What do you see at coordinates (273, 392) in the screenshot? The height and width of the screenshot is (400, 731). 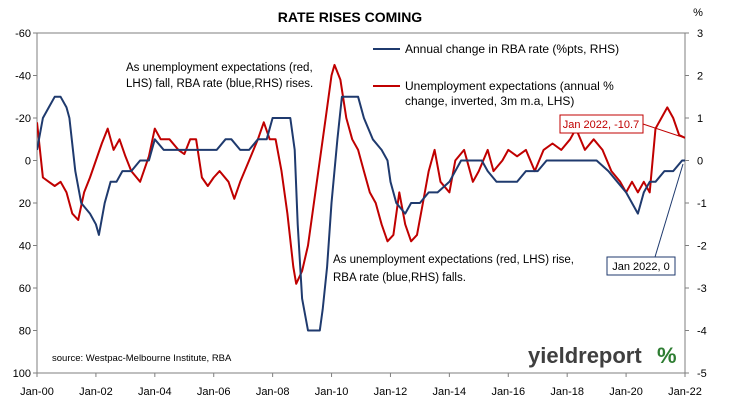 I see `x-tick-label: Jan-08` at bounding box center [273, 392].